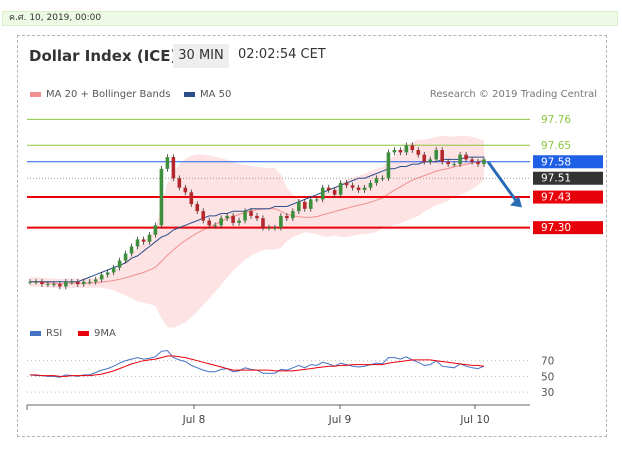 The image size is (622, 455). What do you see at coordinates (35, 333) in the screenshot?
I see `rsi-swatch` at bounding box center [35, 333].